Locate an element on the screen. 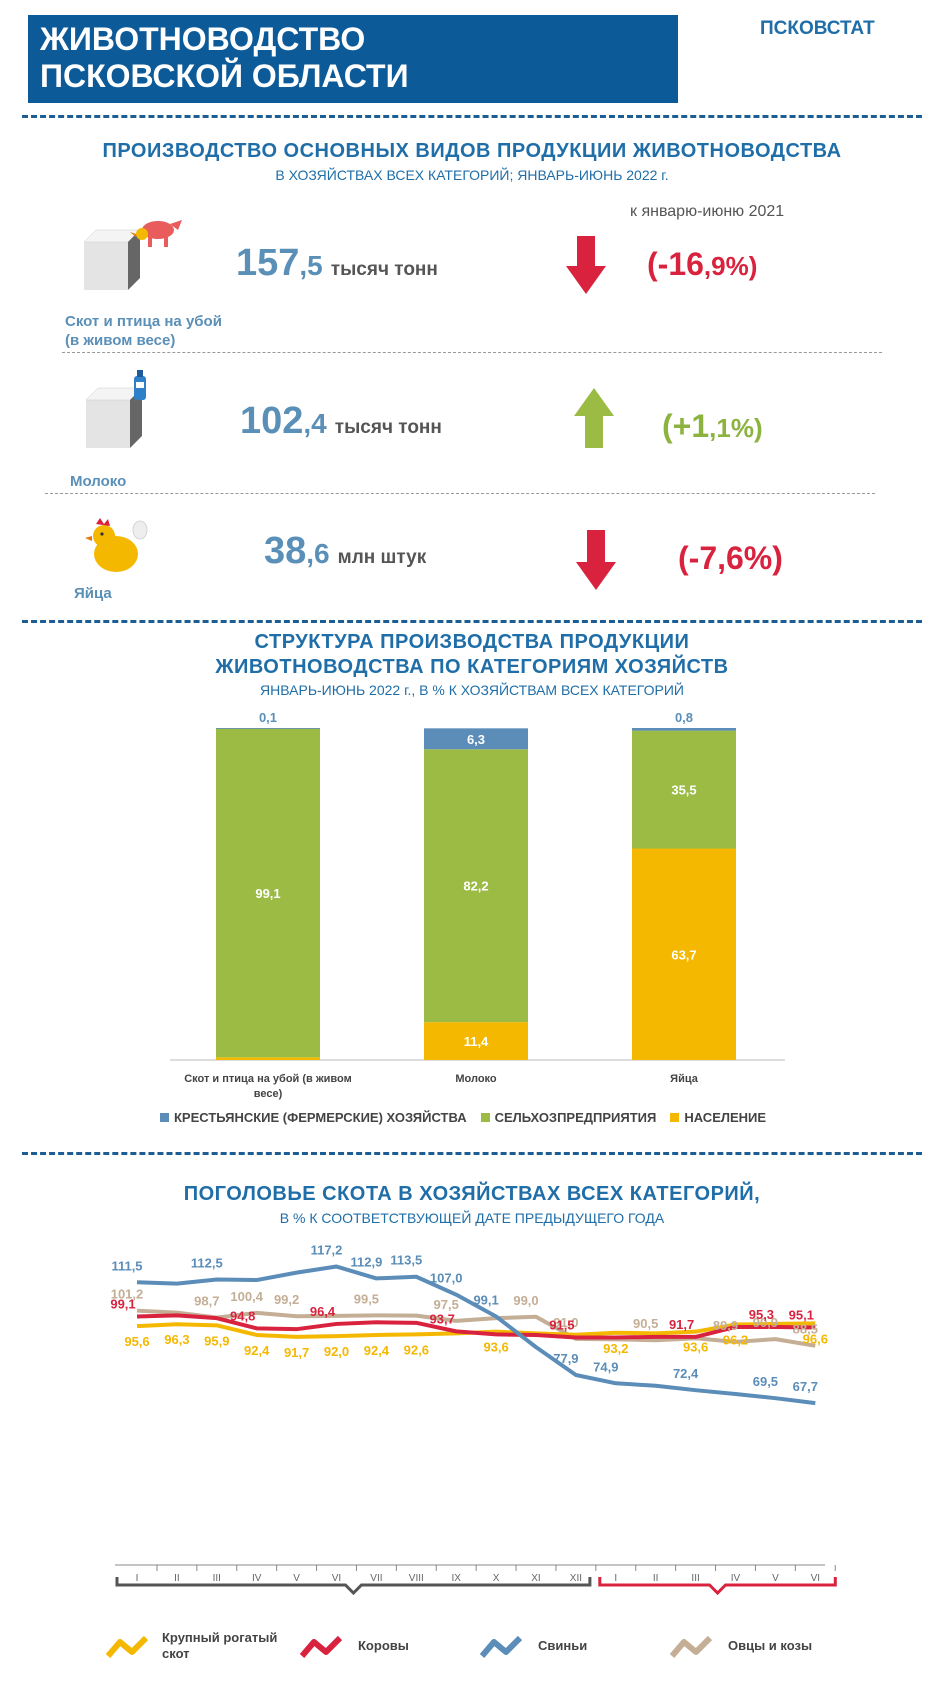 The width and height of the screenshot is (944, 1701). line-data-label: 96,6 is located at coordinates (815, 1338).